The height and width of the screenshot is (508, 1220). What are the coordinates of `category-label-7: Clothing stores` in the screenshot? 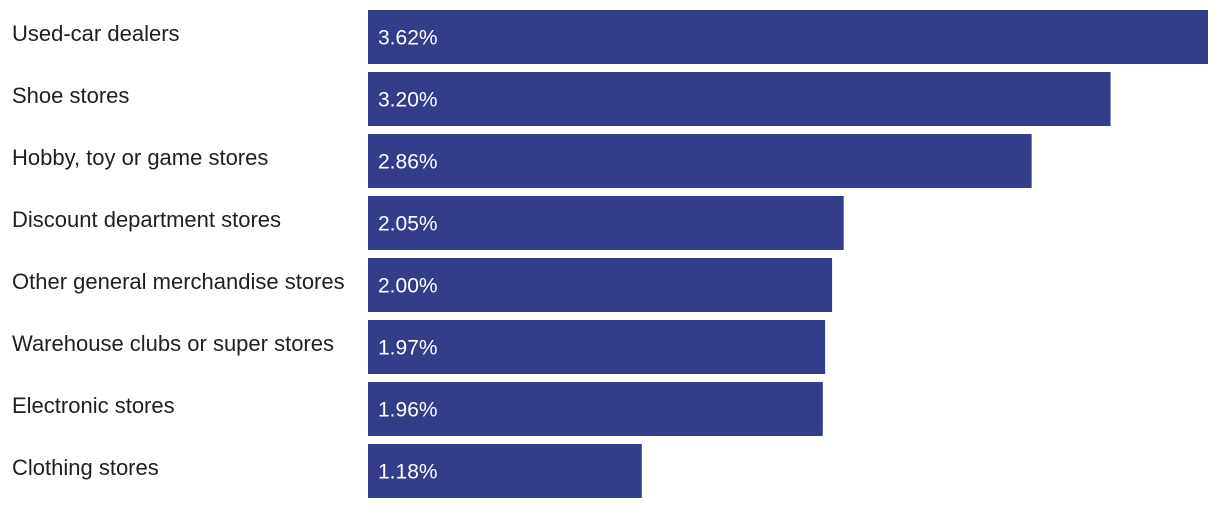 It's located at (85, 467).